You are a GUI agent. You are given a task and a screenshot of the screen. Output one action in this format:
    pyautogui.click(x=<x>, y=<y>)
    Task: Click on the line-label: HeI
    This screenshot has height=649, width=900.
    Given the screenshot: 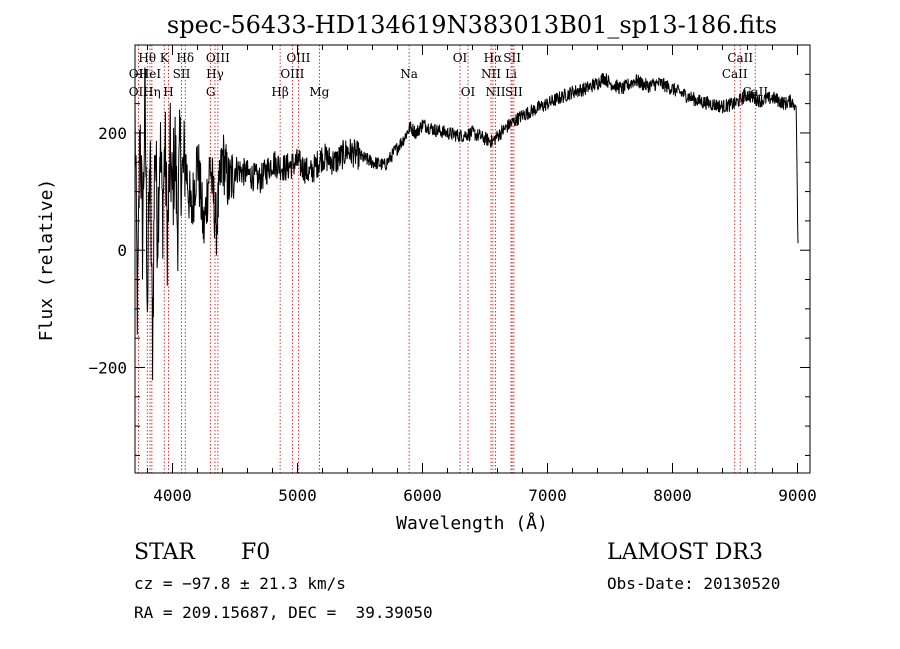 What is the action you would take?
    pyautogui.click(x=150, y=74)
    